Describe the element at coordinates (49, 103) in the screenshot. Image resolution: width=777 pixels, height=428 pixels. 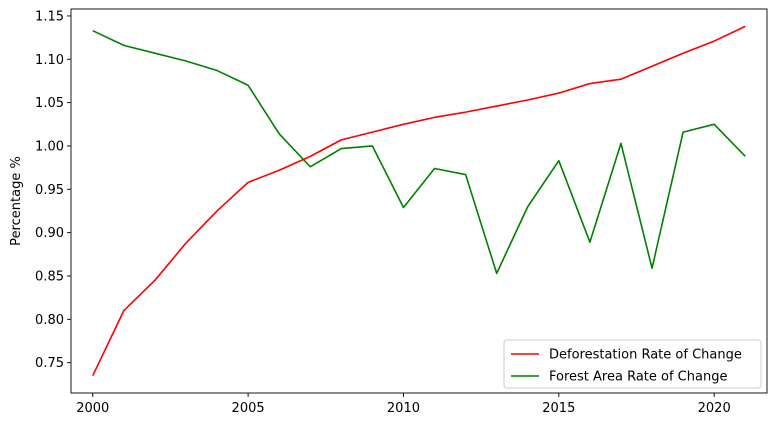
I see `y-tick-label: 1.05` at that location.